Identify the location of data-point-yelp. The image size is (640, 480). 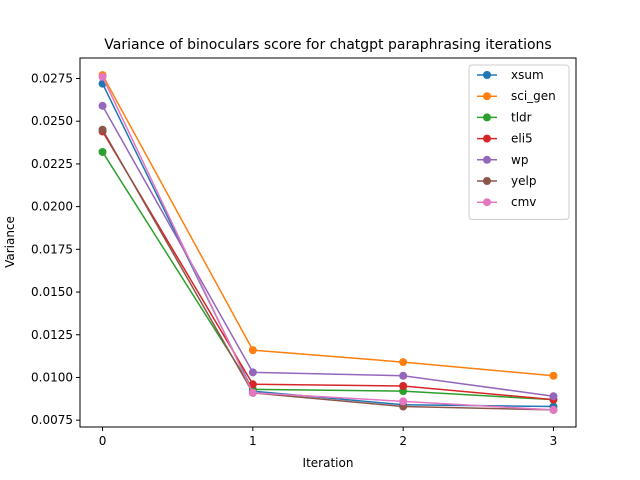
(102, 129).